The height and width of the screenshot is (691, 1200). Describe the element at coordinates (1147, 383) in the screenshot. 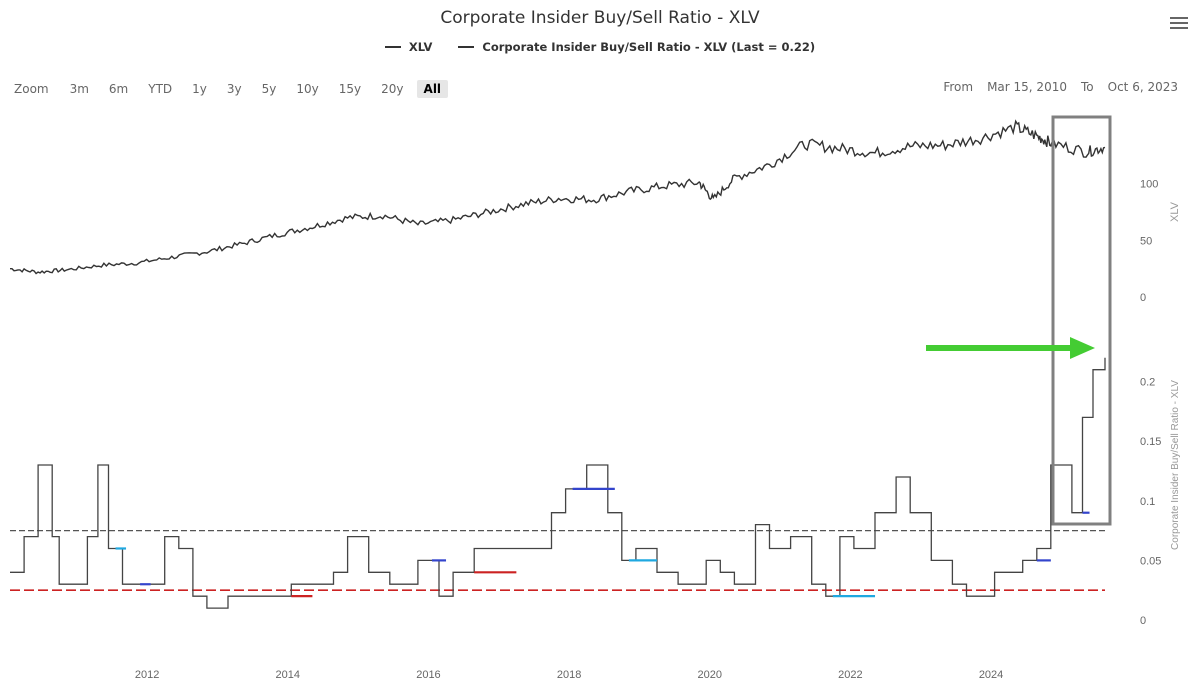

I see `y-tick-label: 0.2` at that location.